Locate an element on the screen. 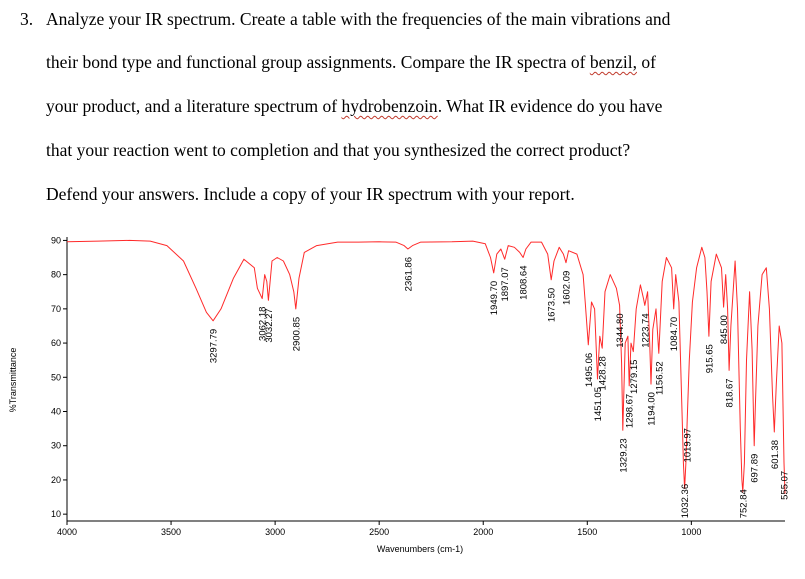 The image size is (805, 579). peak-label: 1156.52 is located at coordinates (659, 378).